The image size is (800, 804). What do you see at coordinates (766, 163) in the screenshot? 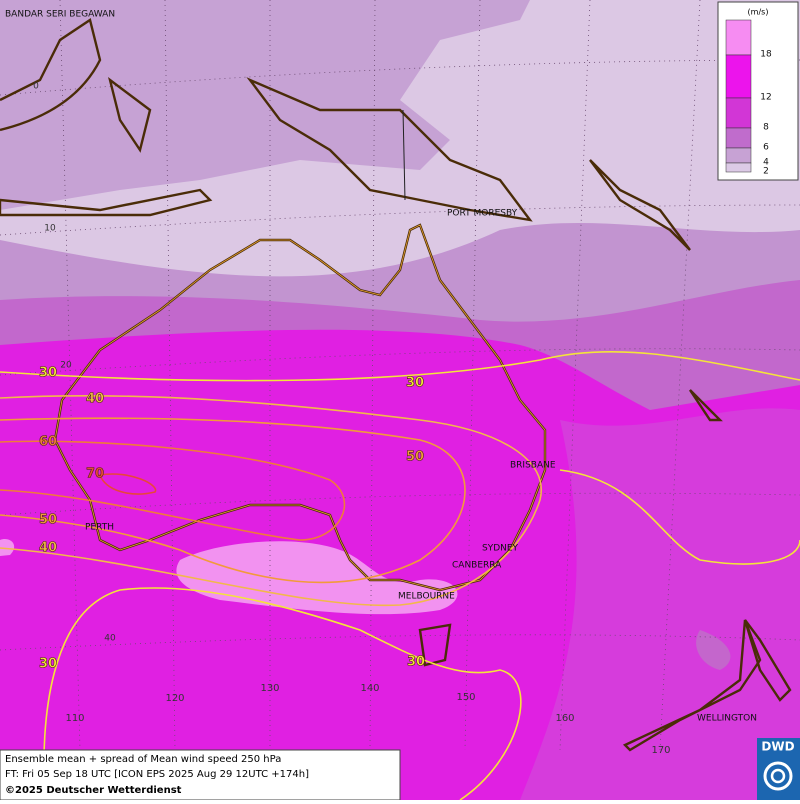
I see `legend-label: 4` at bounding box center [766, 163].